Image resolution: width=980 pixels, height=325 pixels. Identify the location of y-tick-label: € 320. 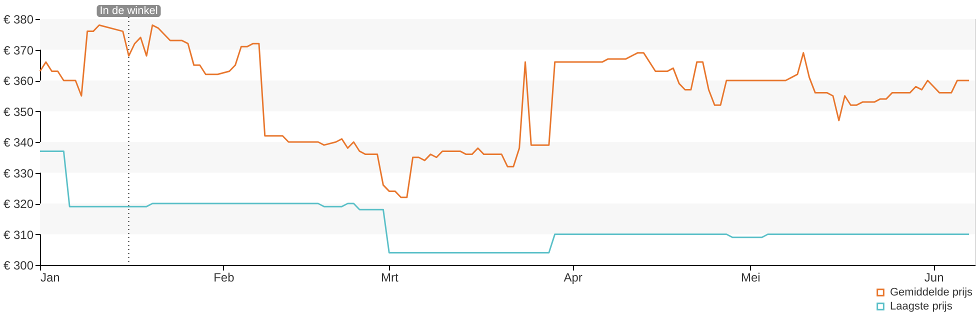
(18, 204).